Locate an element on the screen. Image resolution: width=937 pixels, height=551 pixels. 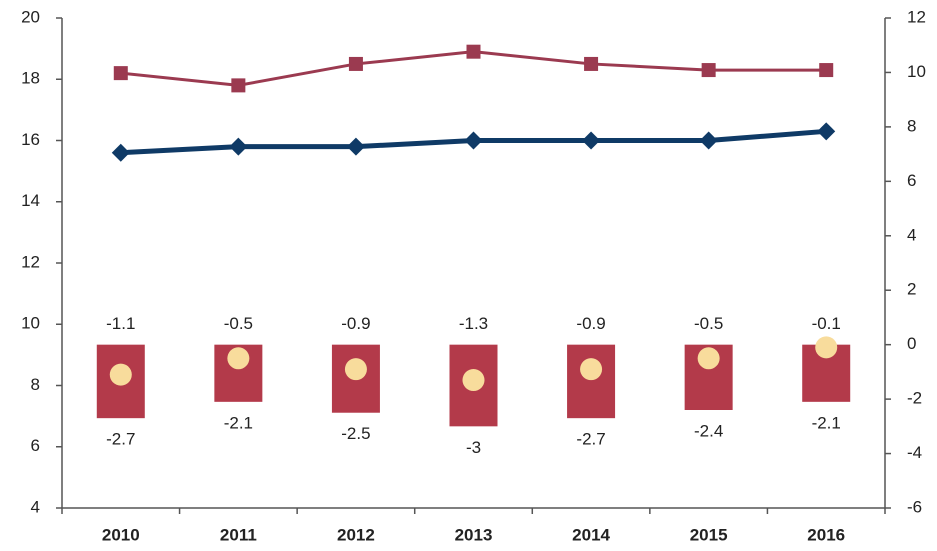
y2-tick-label: 8 is located at coordinates (911, 125).